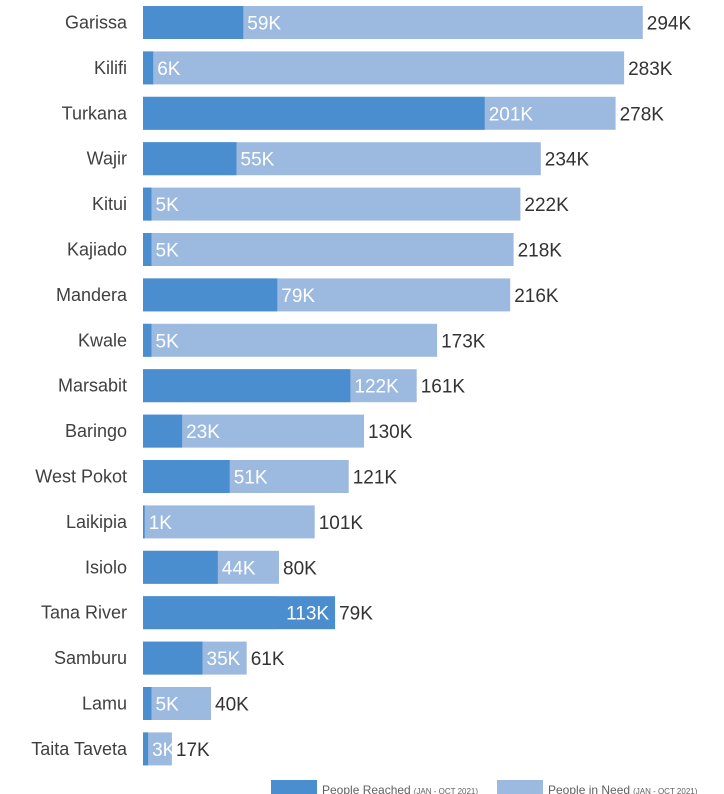 Image resolution: width=724 pixels, height=794 pixels. Describe the element at coordinates (107, 159) in the screenshot. I see `category-label-wajir: Wajir` at that location.